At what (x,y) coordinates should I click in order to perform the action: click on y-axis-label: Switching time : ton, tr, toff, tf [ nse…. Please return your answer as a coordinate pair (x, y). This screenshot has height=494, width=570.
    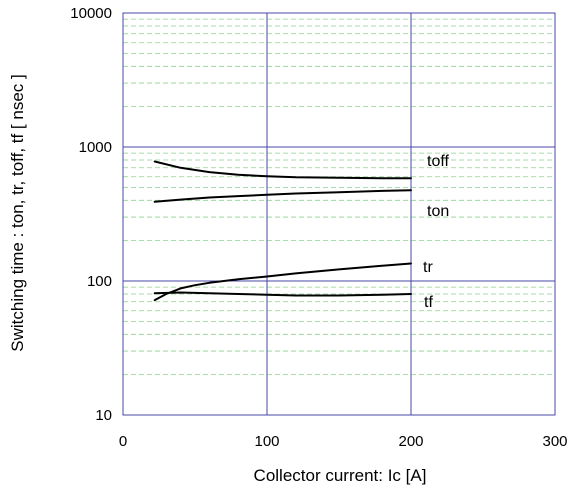
    Looking at the image, I should click on (17, 212).